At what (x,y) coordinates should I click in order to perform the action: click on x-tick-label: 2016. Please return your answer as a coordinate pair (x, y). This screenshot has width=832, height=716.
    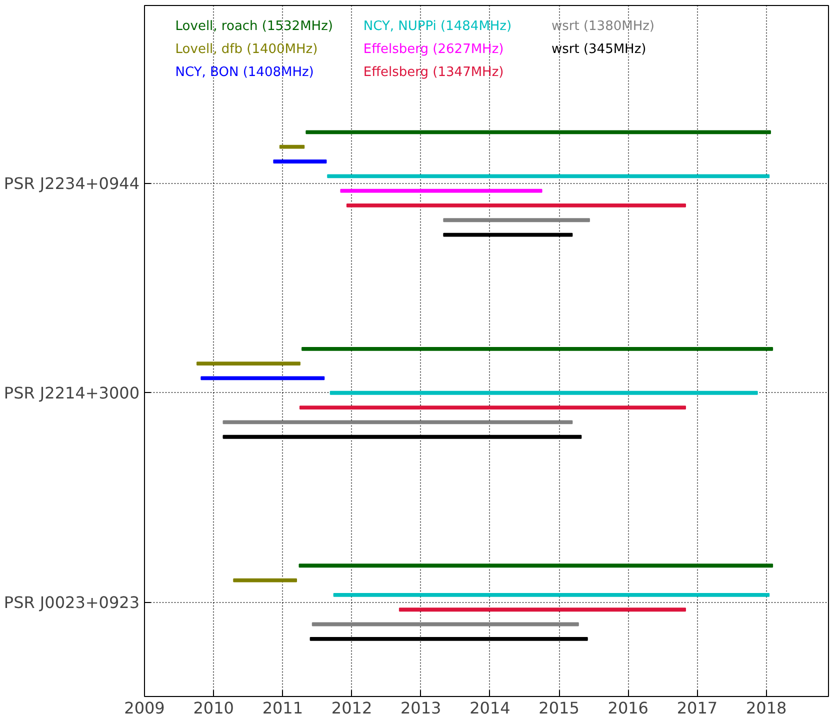
    Looking at the image, I should click on (628, 707).